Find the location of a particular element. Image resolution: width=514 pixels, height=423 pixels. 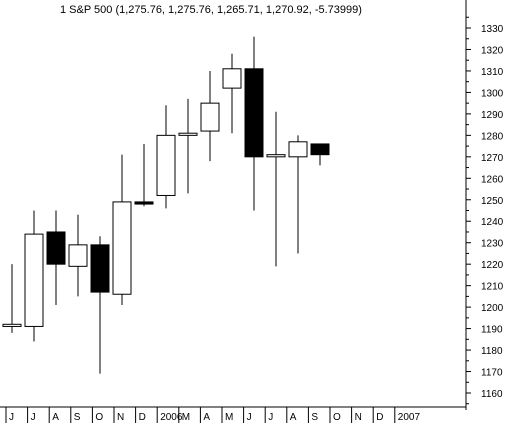

y-tick-label: 1180 is located at coordinates (492, 351).